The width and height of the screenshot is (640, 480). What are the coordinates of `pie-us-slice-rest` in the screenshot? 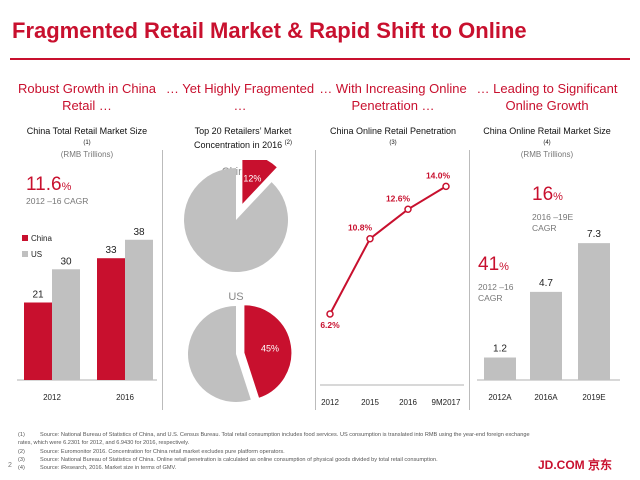 It's located at (219, 354).